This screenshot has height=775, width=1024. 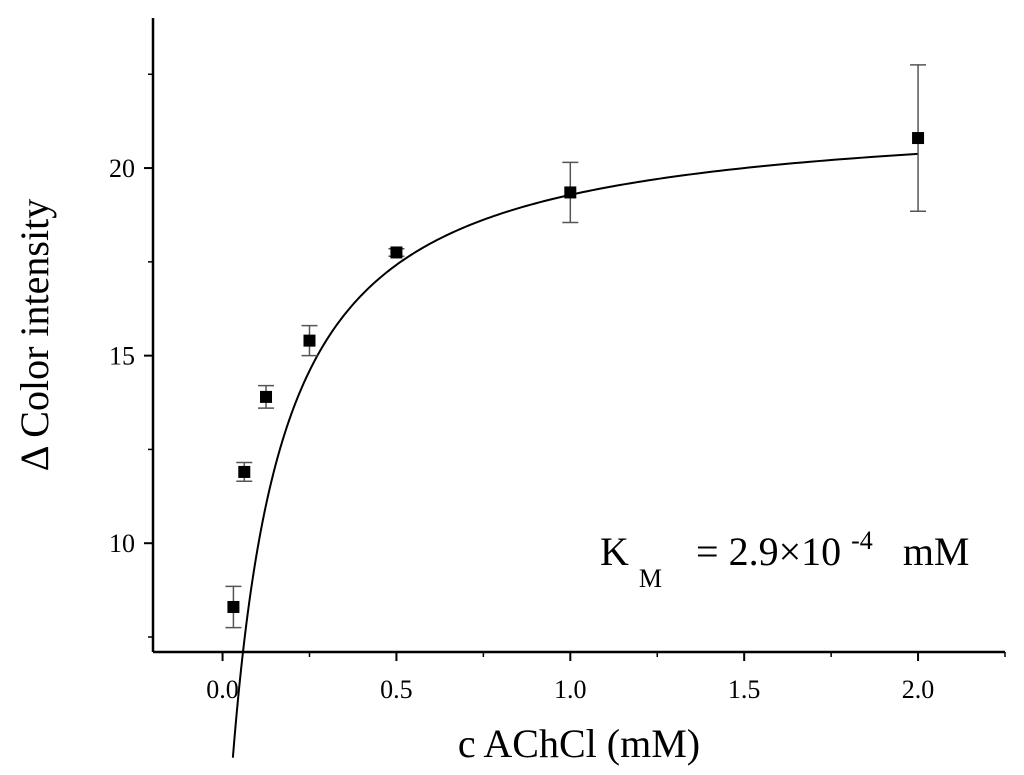 What do you see at coordinates (763, 551) in the screenshot?
I see `km-equation: = 2.9×10` at bounding box center [763, 551].